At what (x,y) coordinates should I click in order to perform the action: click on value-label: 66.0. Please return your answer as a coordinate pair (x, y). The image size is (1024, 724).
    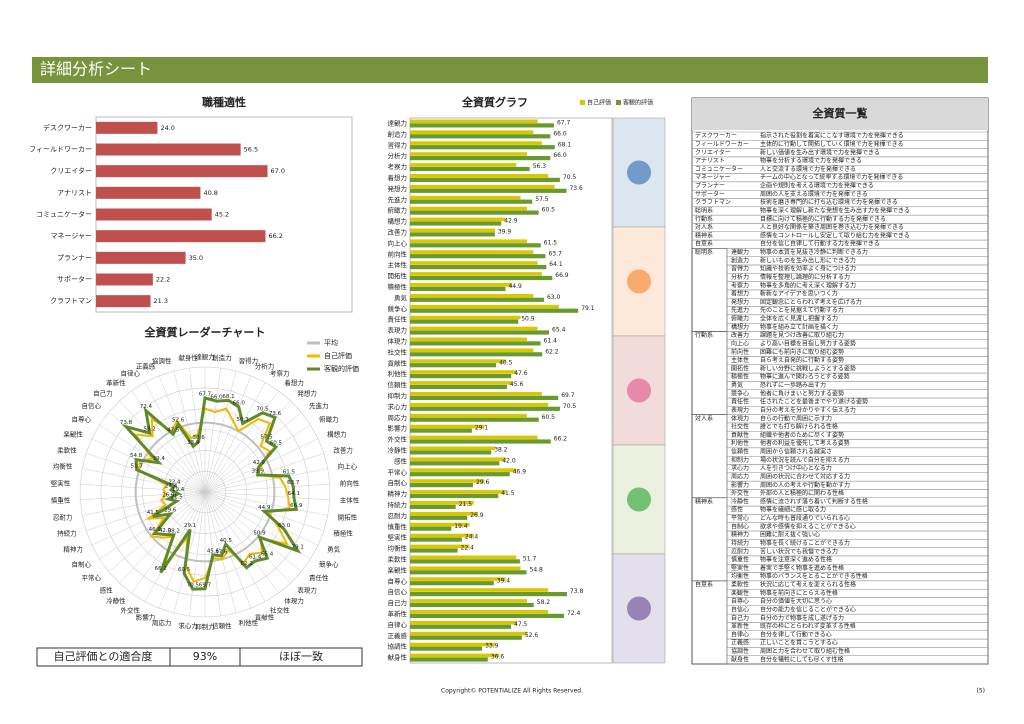
    Looking at the image, I should click on (560, 133).